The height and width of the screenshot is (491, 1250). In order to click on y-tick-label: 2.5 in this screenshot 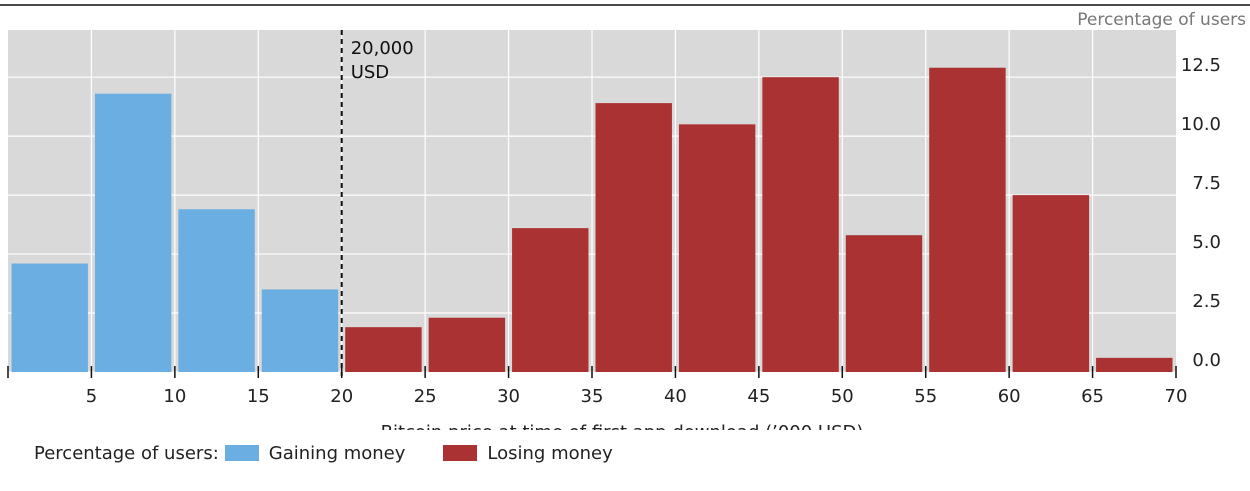, I will do `click(1206, 301)`.